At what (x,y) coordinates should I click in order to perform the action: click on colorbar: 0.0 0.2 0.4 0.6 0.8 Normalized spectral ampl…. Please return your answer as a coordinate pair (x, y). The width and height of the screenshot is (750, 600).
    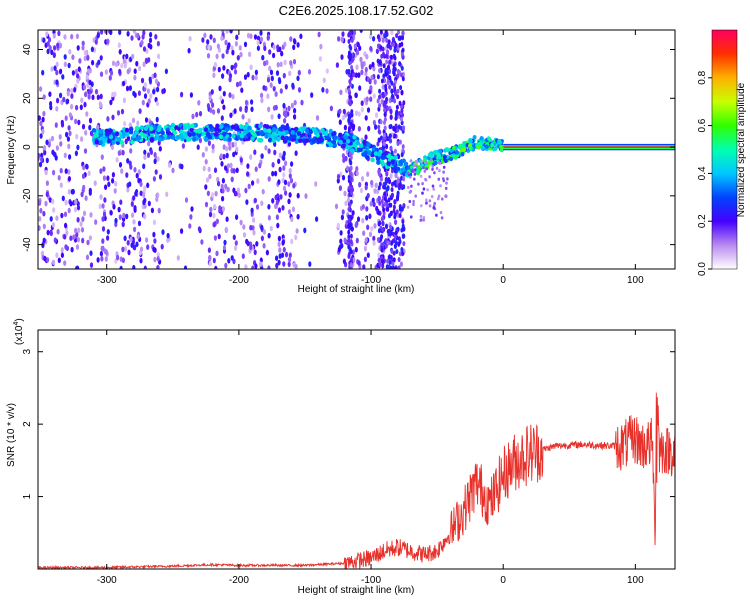
    Looking at the image, I should click on (722, 152).